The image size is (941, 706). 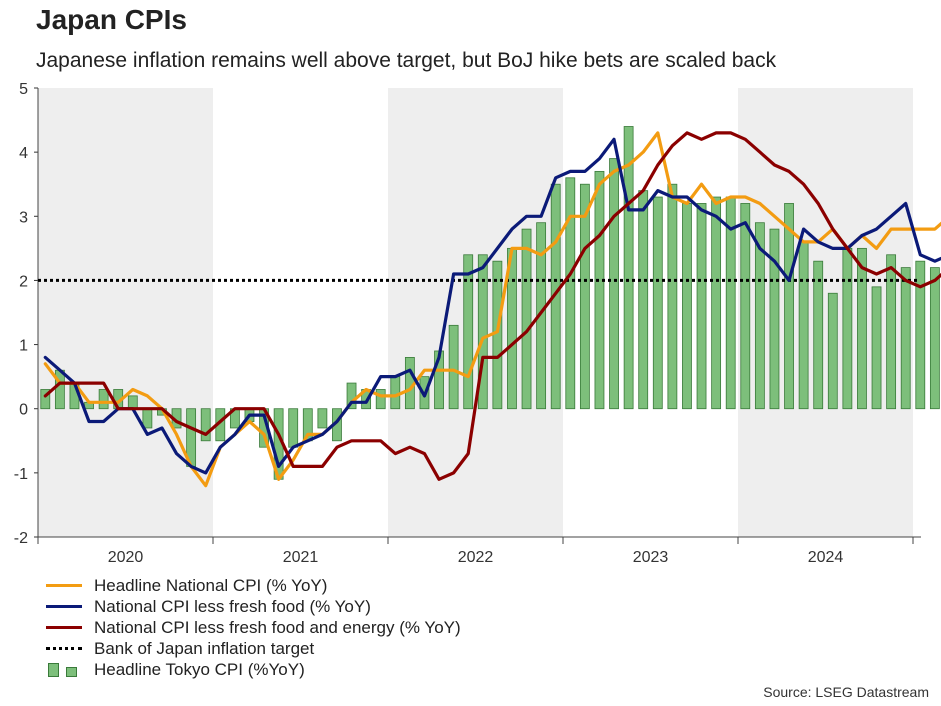 I want to click on y-tick-label: 2, so click(x=23, y=281).